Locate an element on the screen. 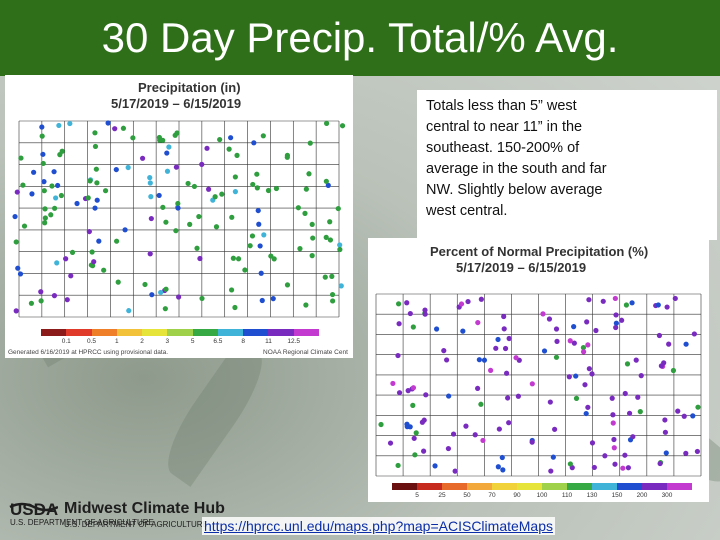 The width and height of the screenshot is (720, 540). legend-tick-label: 70 is located at coordinates (492, 495).